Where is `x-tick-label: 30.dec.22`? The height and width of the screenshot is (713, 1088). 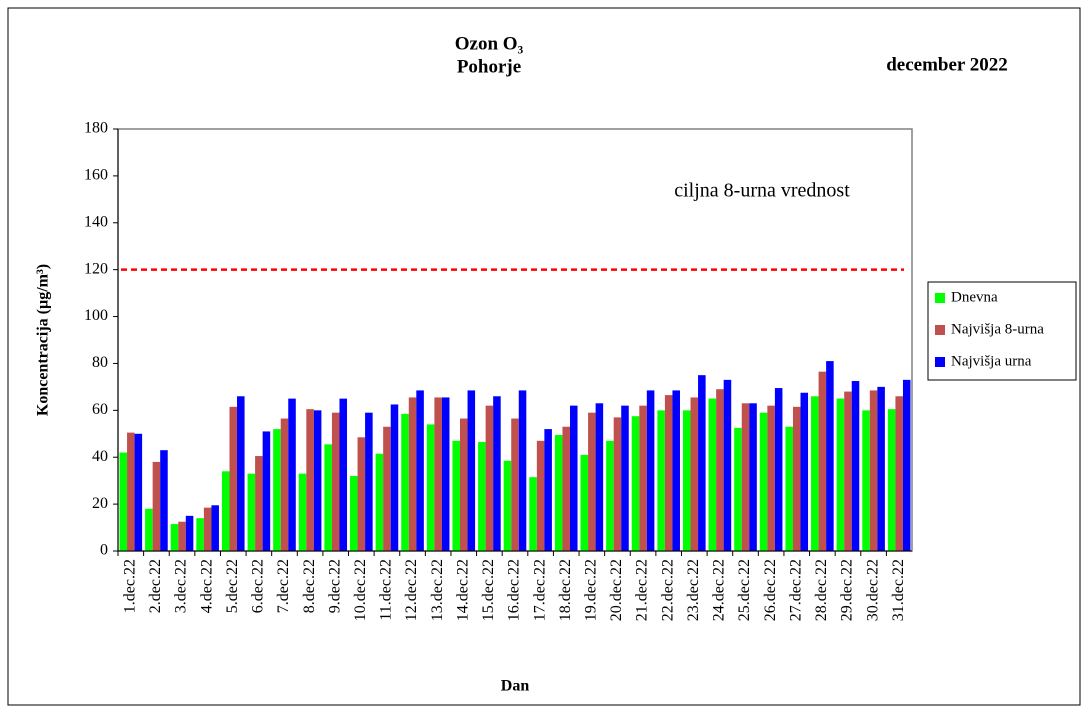 x-tick-label: 30.dec.22 is located at coordinates (872, 590).